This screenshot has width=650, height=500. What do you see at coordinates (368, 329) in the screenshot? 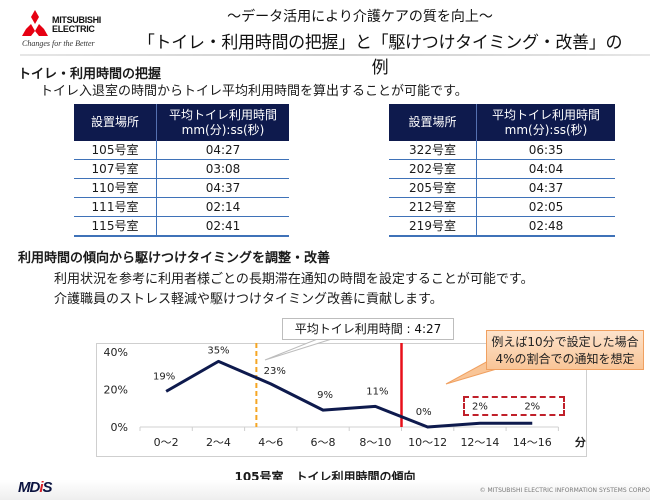
I see `average-time-callout: 平均トイレ利用時間 : 4:27` at bounding box center [368, 329].